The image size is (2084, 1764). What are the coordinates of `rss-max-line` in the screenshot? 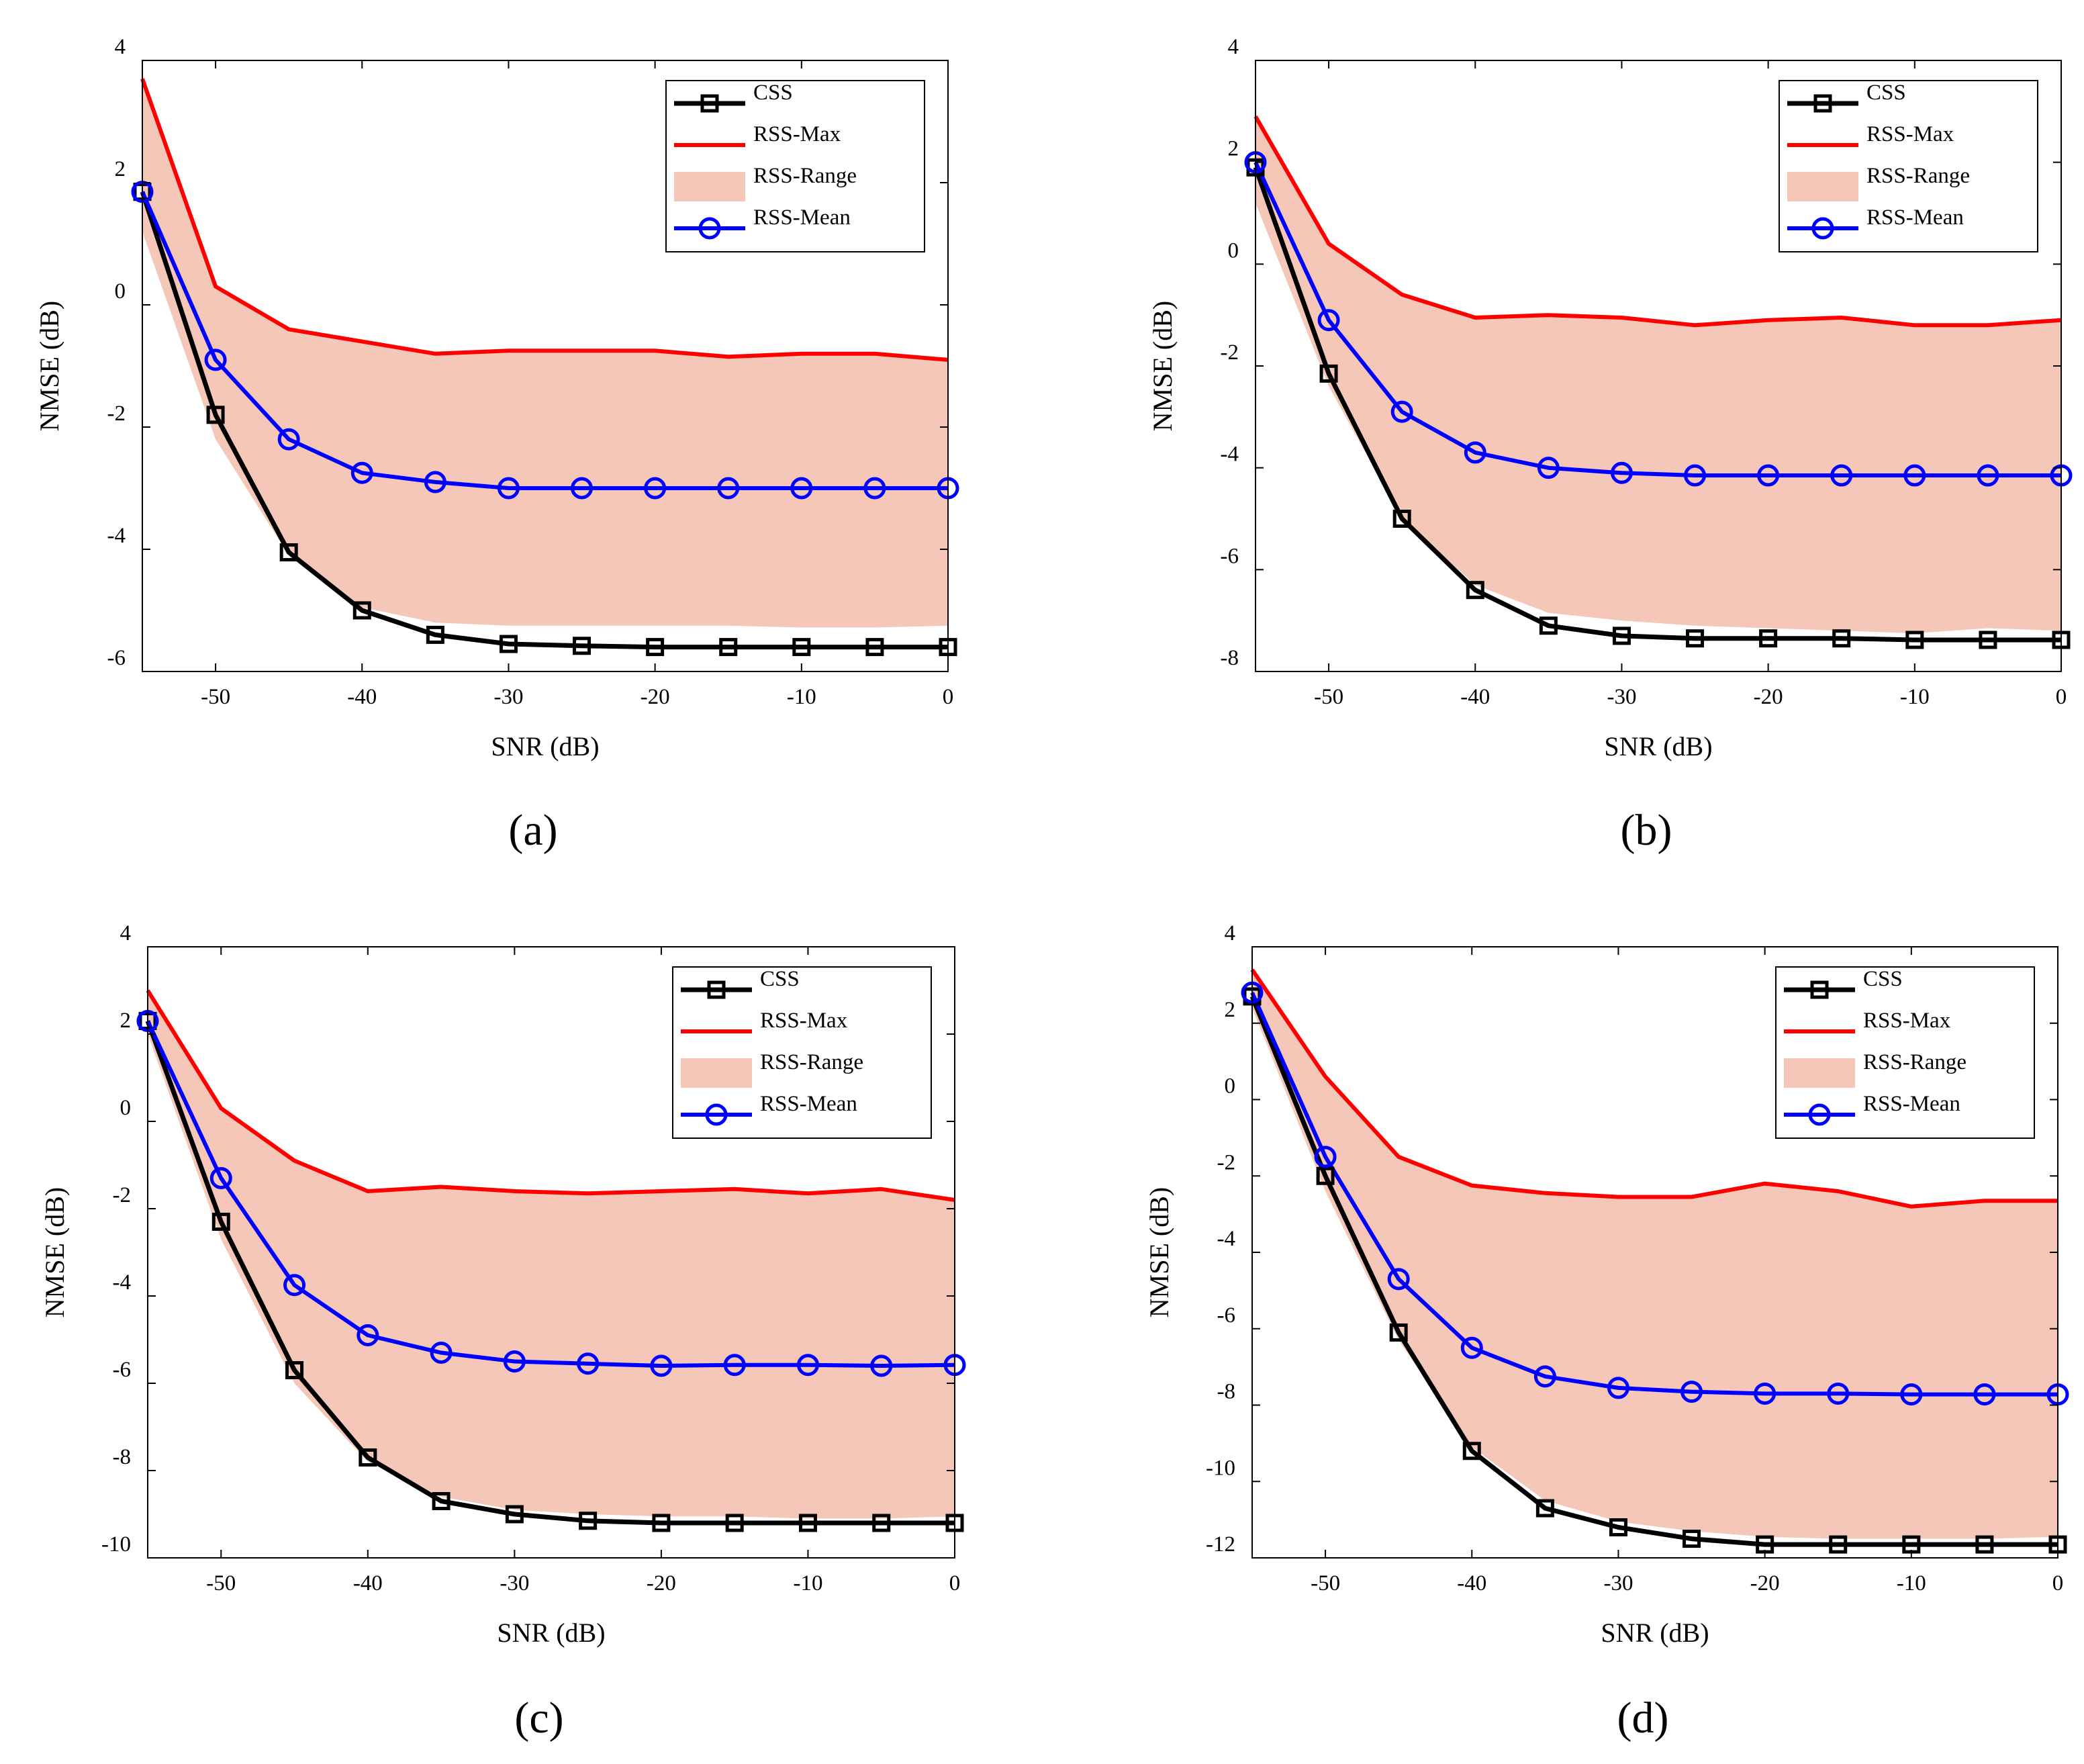 It's located at (1657, 221).